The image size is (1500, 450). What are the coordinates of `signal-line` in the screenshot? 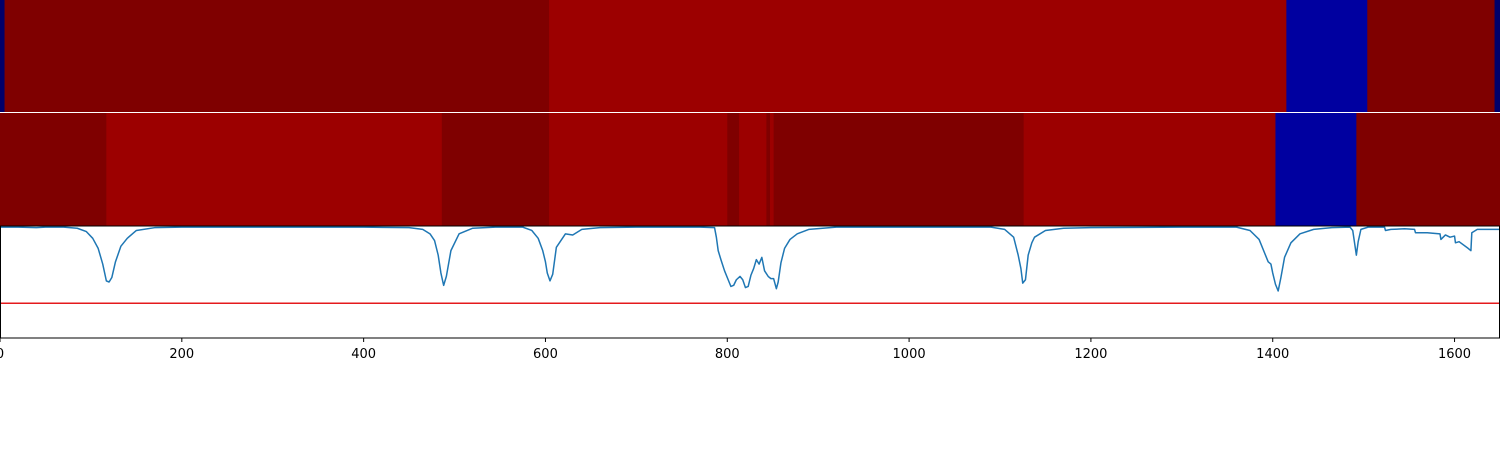 It's located at (750, 259).